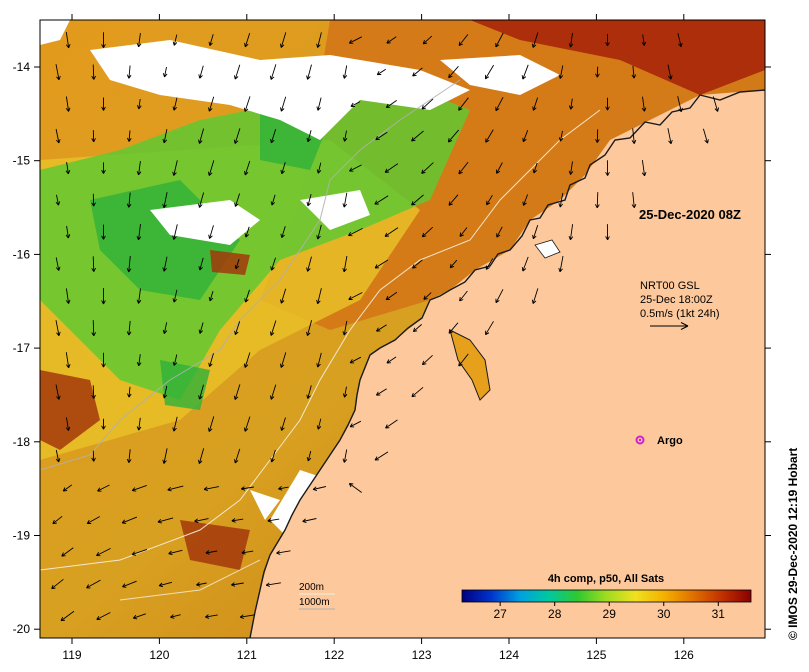  What do you see at coordinates (676, 300) in the screenshot?
I see `current-time-label: 25-Dec 18:00Z` at bounding box center [676, 300].